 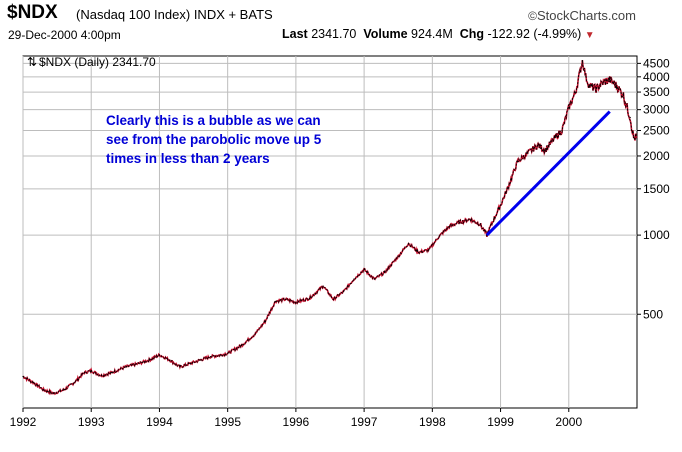 I want to click on x-tick-label: 1999, so click(x=500, y=422).